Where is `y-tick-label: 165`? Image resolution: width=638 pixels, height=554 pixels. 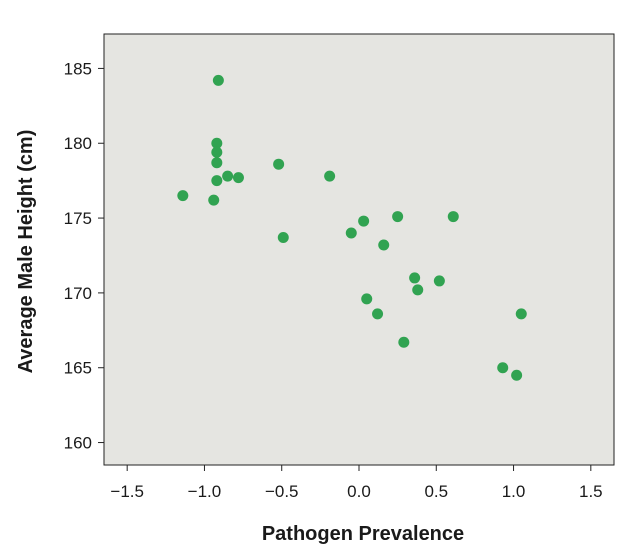
y-tick-label: 165 is located at coordinates (78, 368).